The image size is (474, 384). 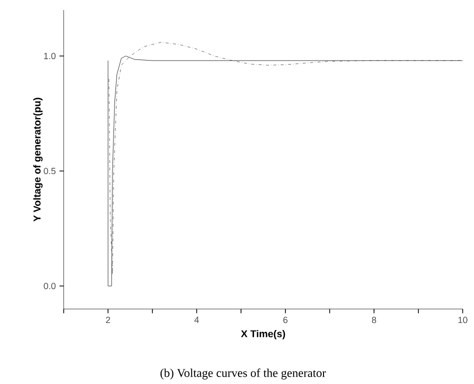 What do you see at coordinates (38, 160) in the screenshot?
I see `y-axis-title: Y Voltage of generator(pu)` at bounding box center [38, 160].